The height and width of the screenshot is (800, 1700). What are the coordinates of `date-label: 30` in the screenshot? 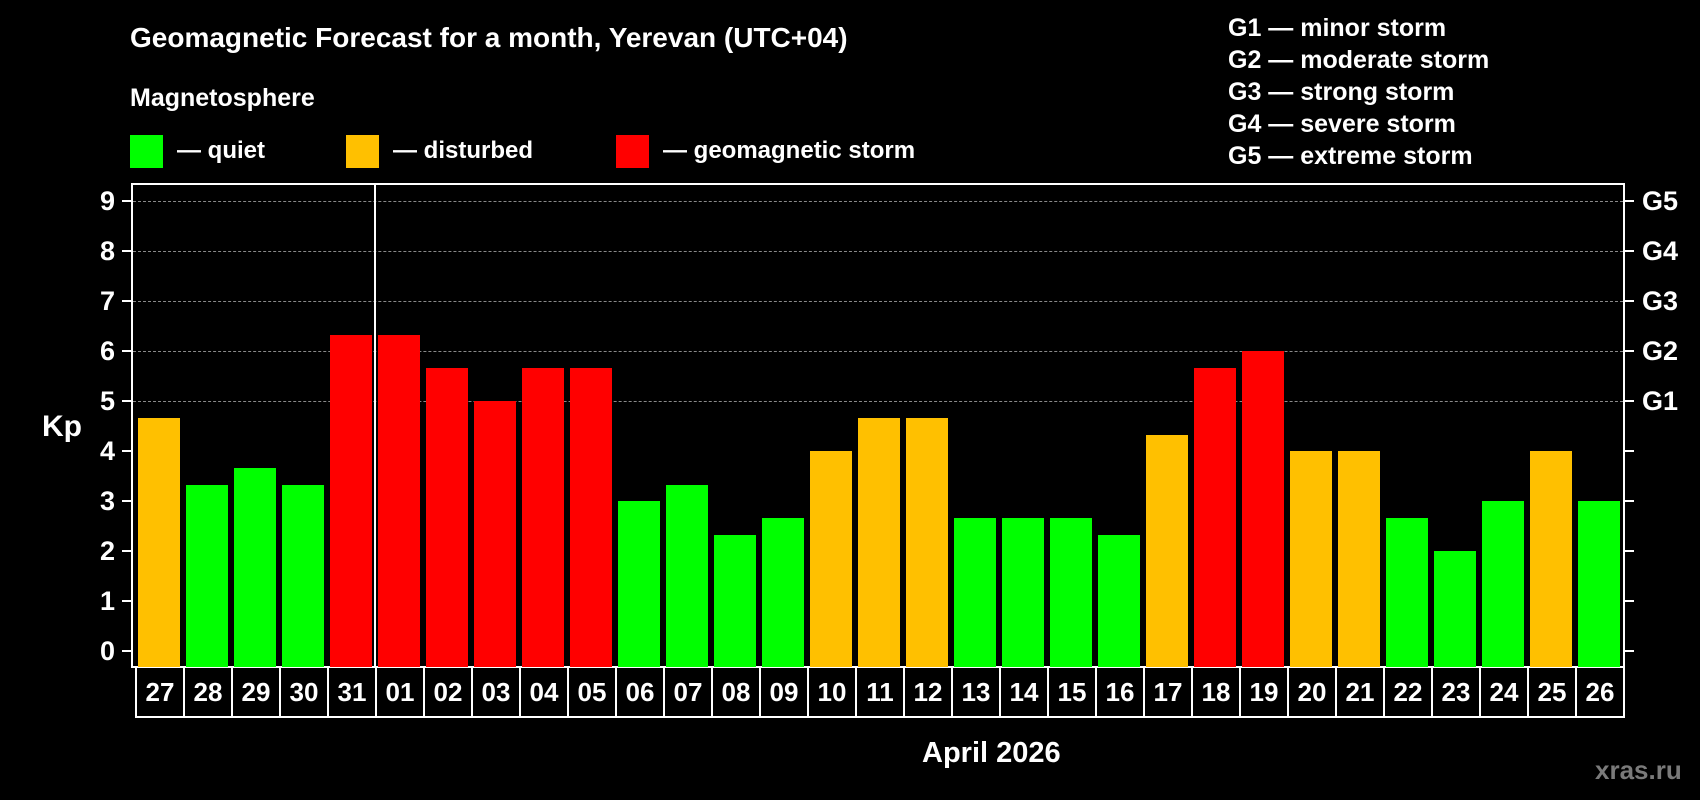 It's located at (305, 692).